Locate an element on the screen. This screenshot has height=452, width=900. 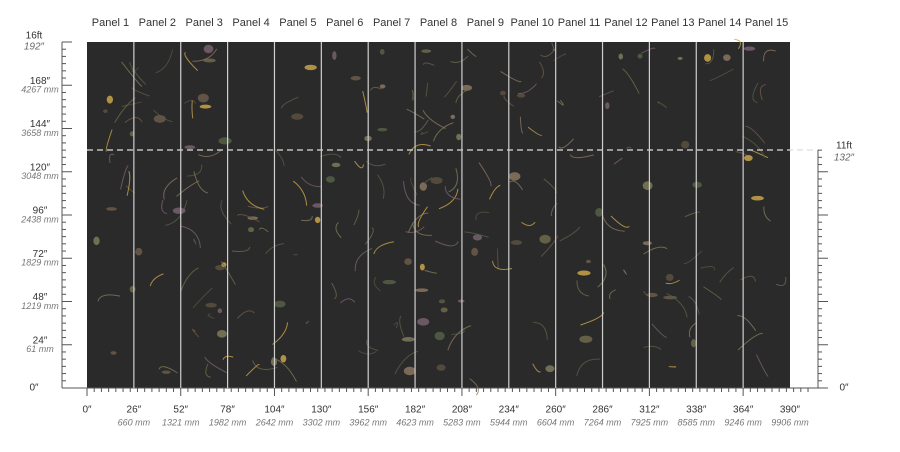
left-mm-label: 1219 mm is located at coordinates (40, 306).